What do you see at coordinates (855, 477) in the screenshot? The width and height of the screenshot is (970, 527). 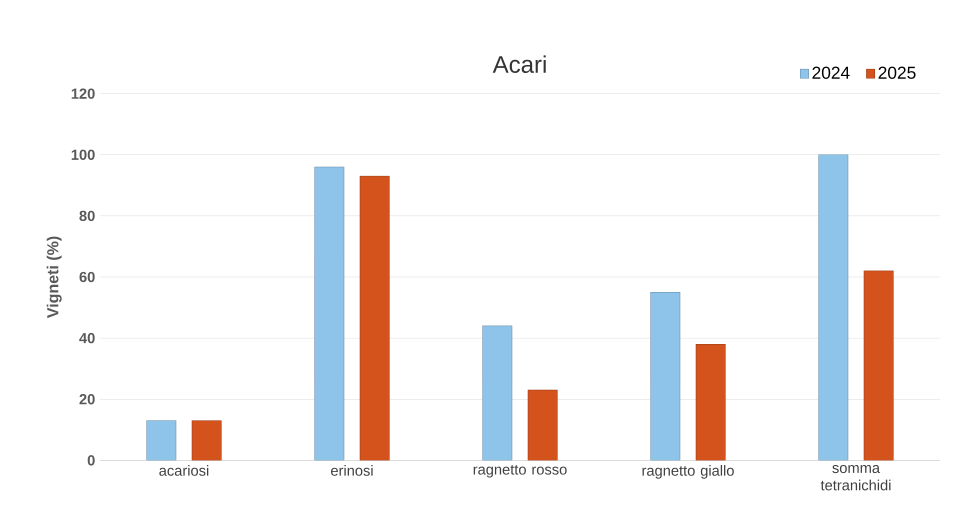 I see `x-tick-label: somma tetranichidi` at bounding box center [855, 477].